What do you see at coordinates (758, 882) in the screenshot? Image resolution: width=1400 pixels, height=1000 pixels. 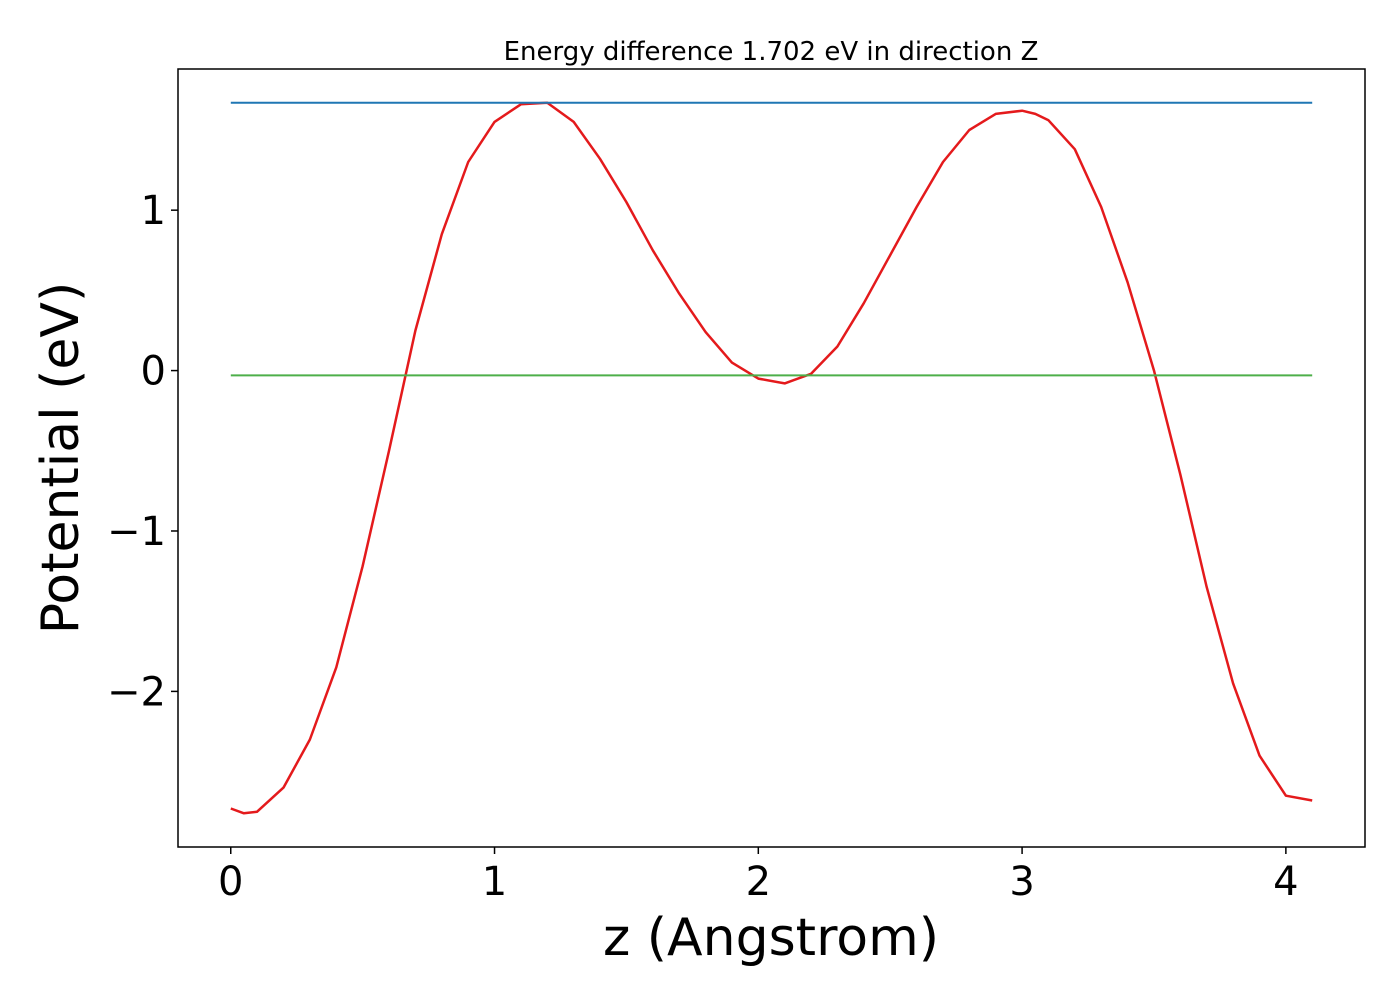 I see `x-tick-label: 2` at bounding box center [758, 882].